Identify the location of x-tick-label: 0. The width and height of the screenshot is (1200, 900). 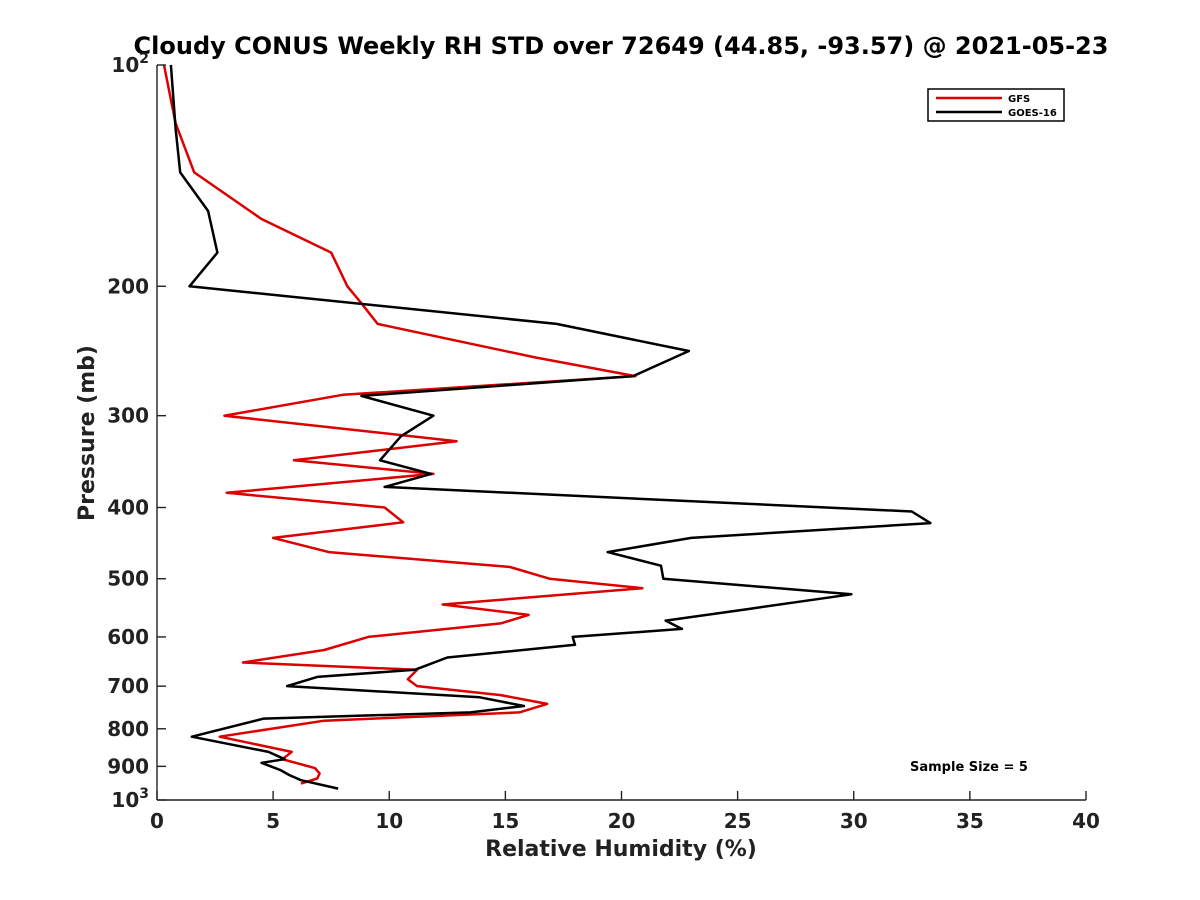
(157, 821).